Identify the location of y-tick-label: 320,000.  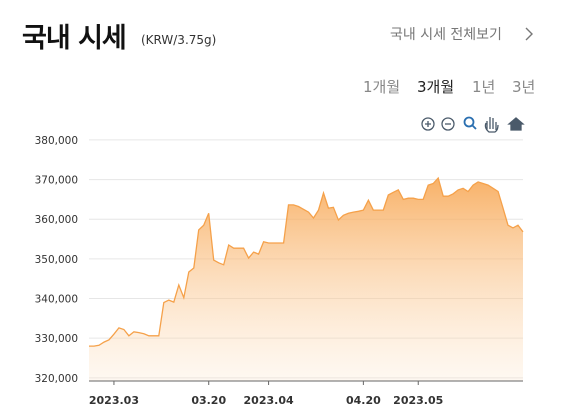
(56, 379).